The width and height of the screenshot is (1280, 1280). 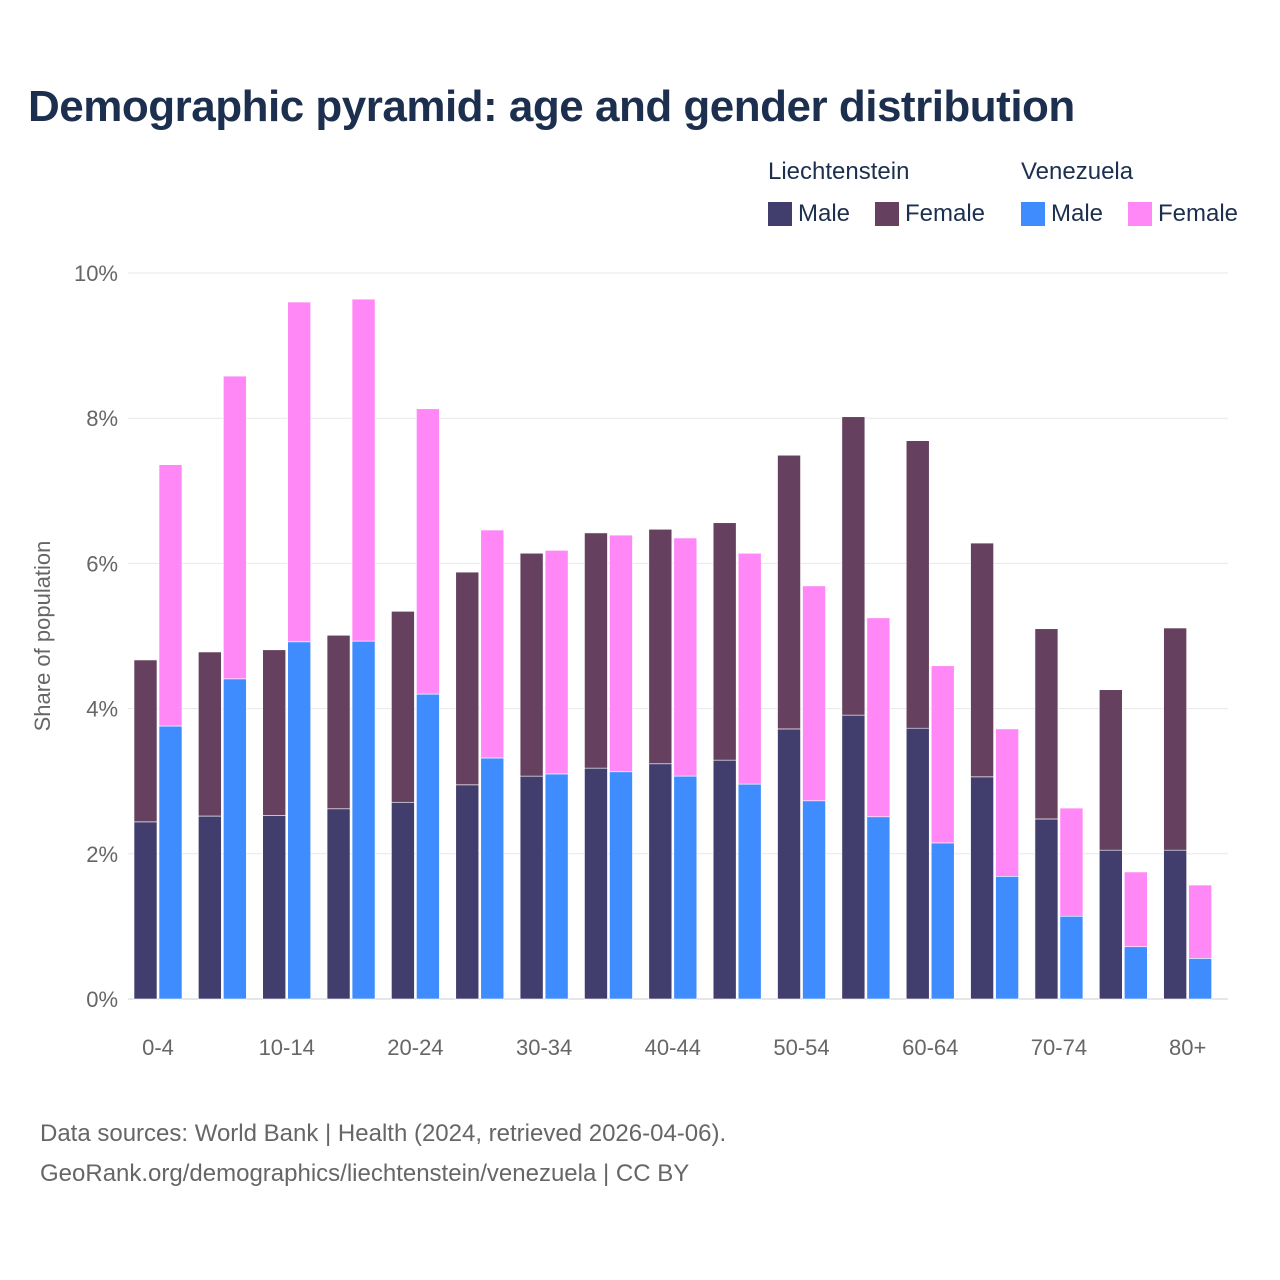 What do you see at coordinates (158, 1047) in the screenshot?
I see `x-tick-label: 0-4` at bounding box center [158, 1047].